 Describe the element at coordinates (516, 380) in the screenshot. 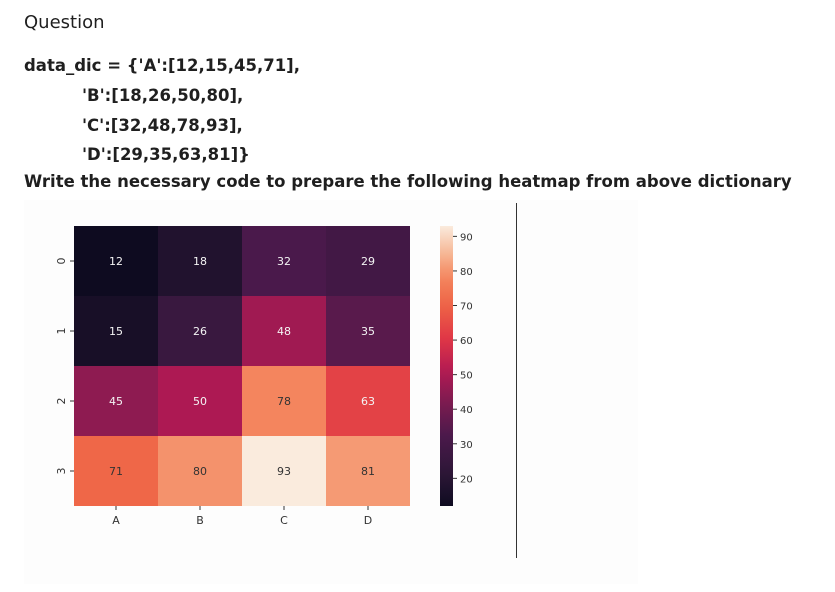

I see `divider-line` at that location.